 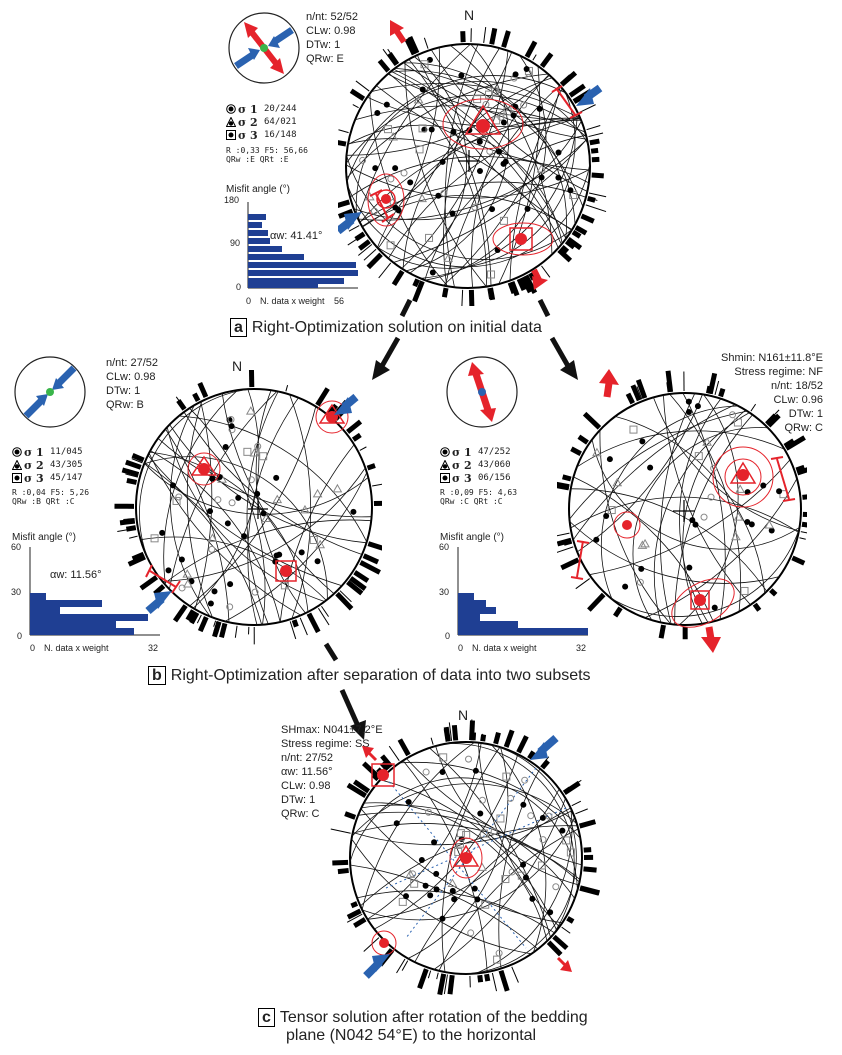 I want to click on panel-b-left-stereonet, so click(x=248, y=507).